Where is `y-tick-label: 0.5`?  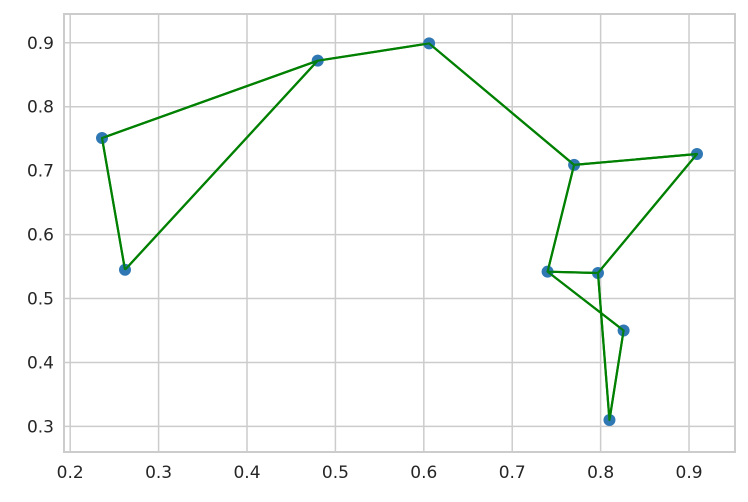
y-tick-label: 0.5 is located at coordinates (40, 300).